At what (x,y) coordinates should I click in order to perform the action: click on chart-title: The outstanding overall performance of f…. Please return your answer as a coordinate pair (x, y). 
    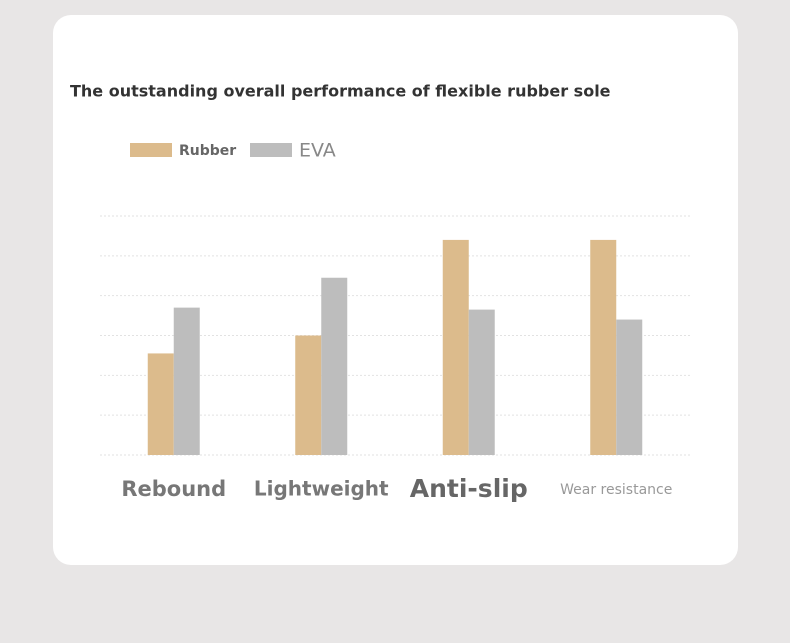
    Looking at the image, I should click on (340, 91).